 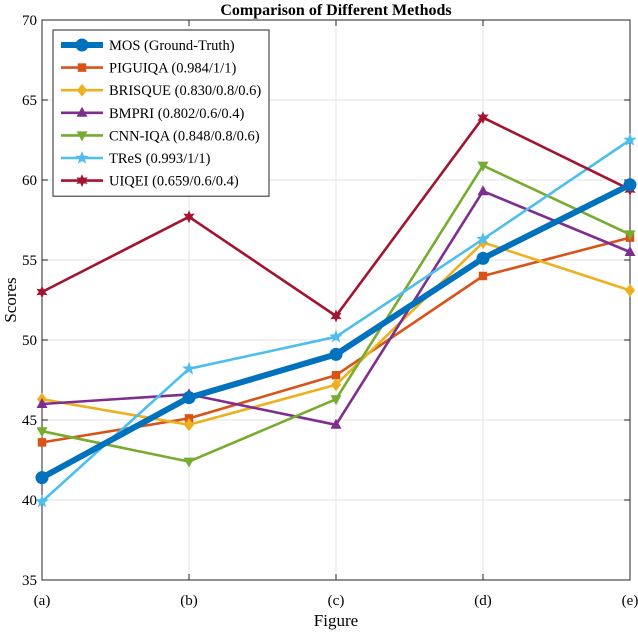 What do you see at coordinates (29, 421) in the screenshot?
I see `y-tick-label: 45` at bounding box center [29, 421].